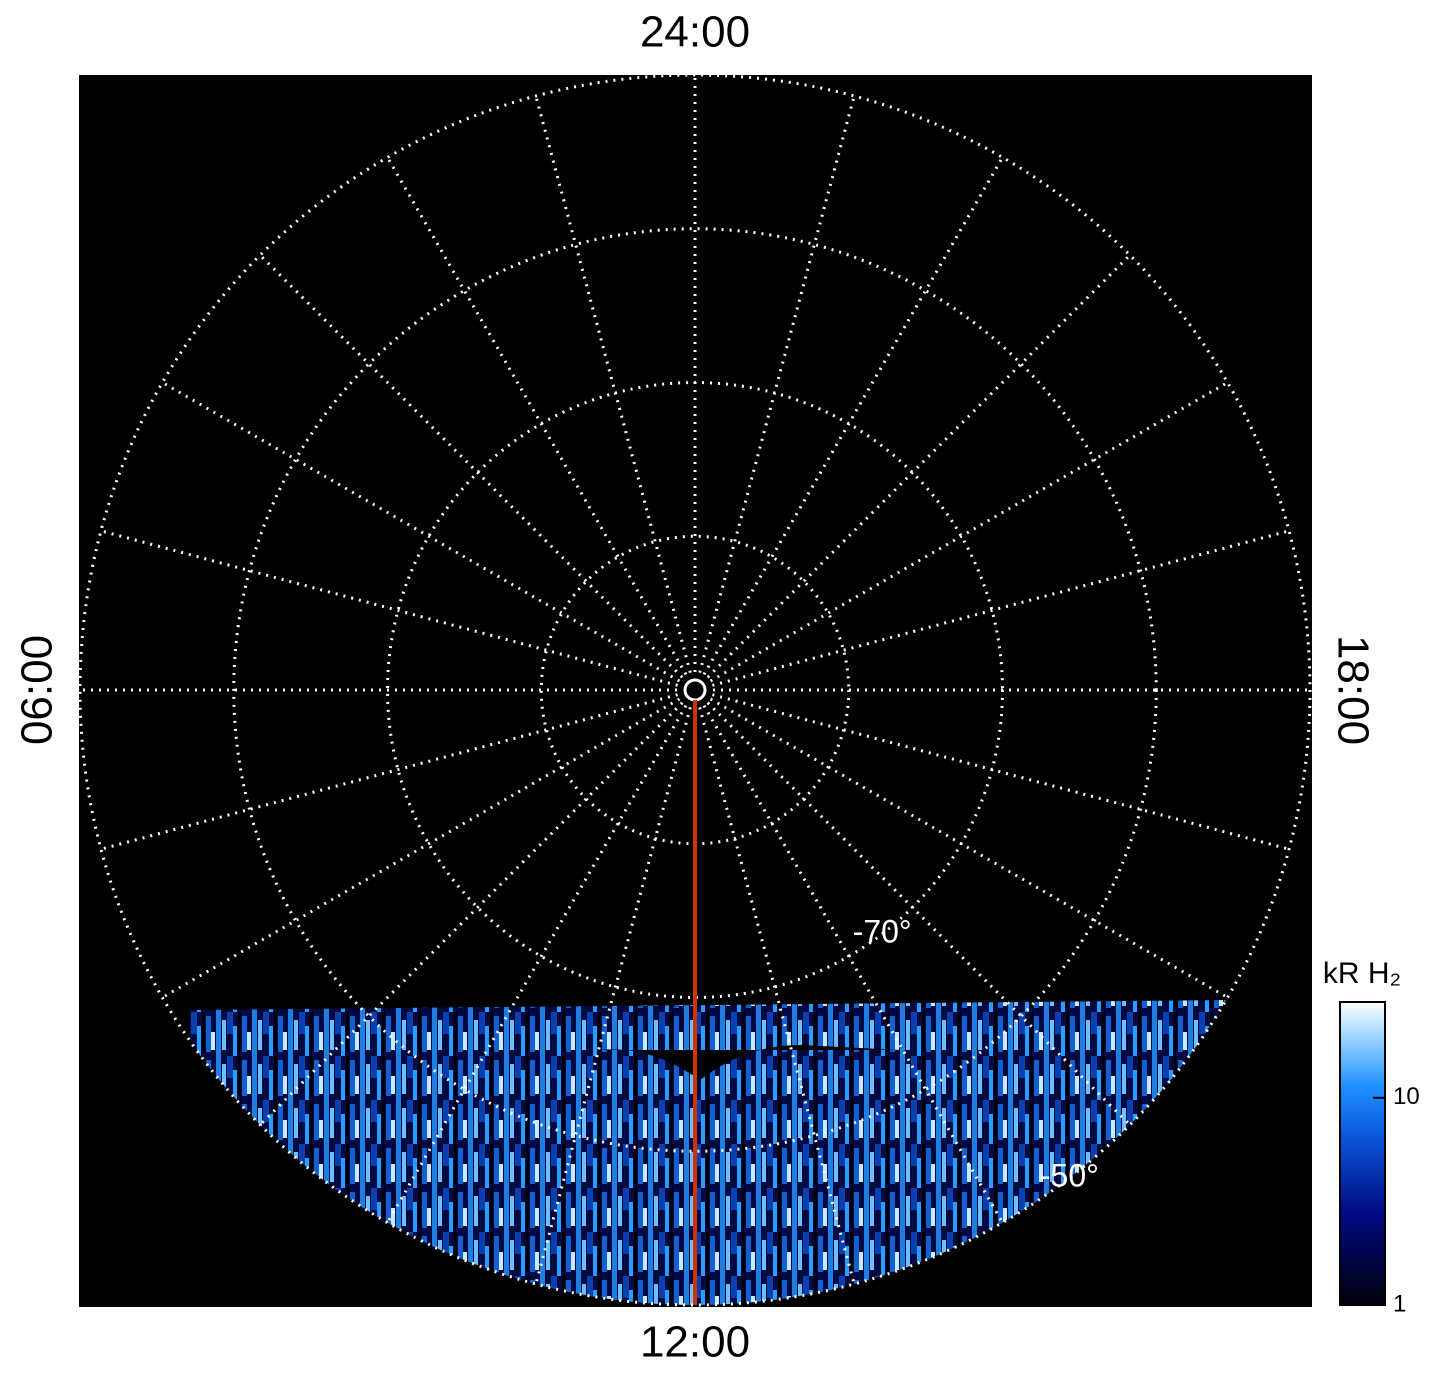 This screenshot has width=1447, height=1389. Describe the element at coordinates (37, 690) in the screenshot. I see `hour-label: 06:00` at that location.